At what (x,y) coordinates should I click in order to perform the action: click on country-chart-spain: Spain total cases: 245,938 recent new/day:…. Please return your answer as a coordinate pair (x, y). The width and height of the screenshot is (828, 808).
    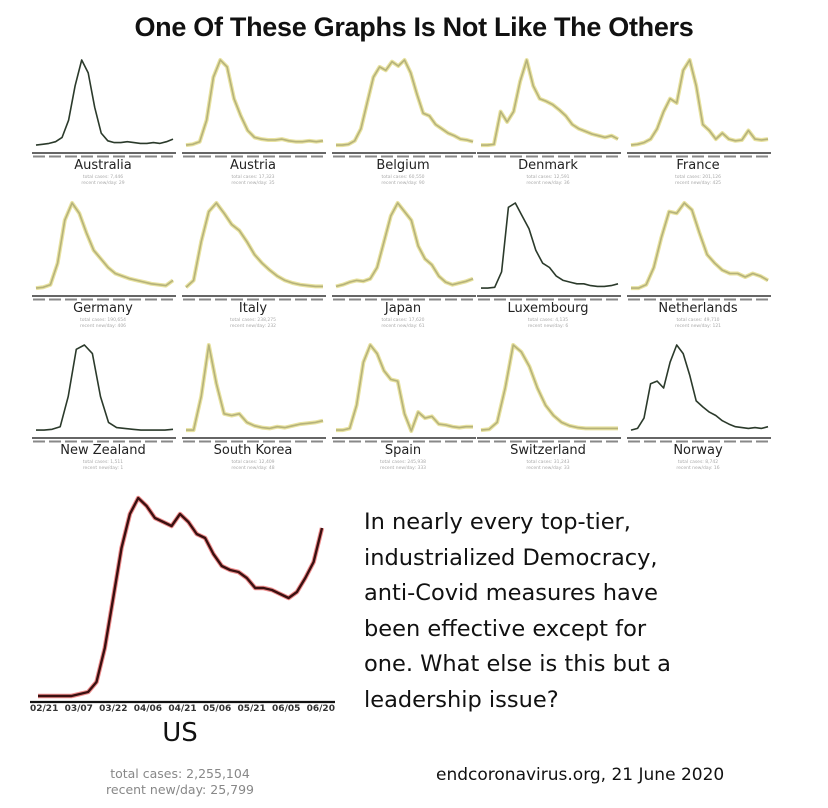
    Looking at the image, I should click on (403, 407).